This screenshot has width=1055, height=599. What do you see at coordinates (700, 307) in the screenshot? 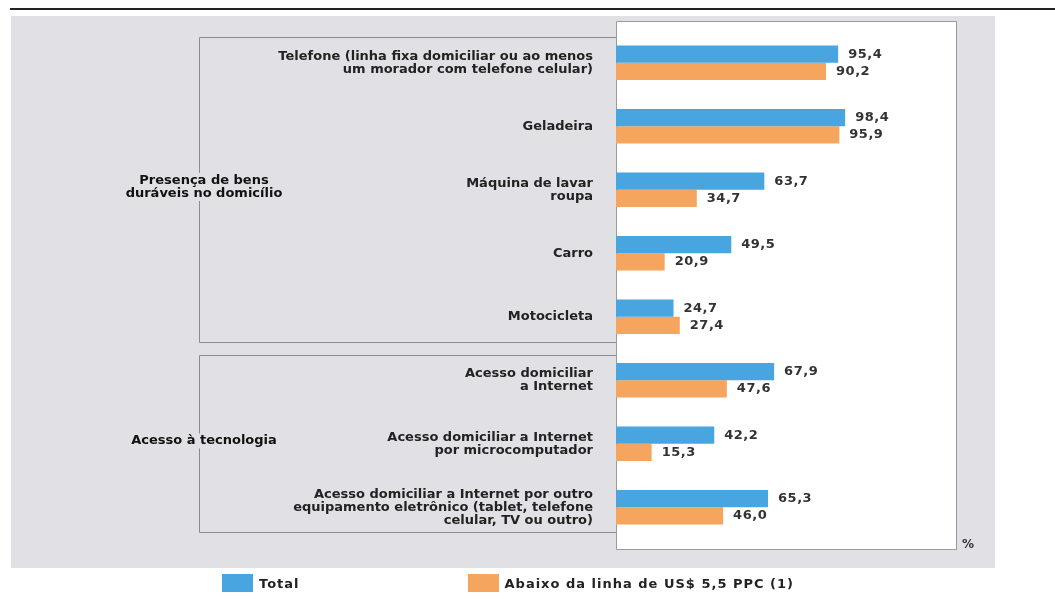
I see `data-label: 24,7` at bounding box center [700, 307].